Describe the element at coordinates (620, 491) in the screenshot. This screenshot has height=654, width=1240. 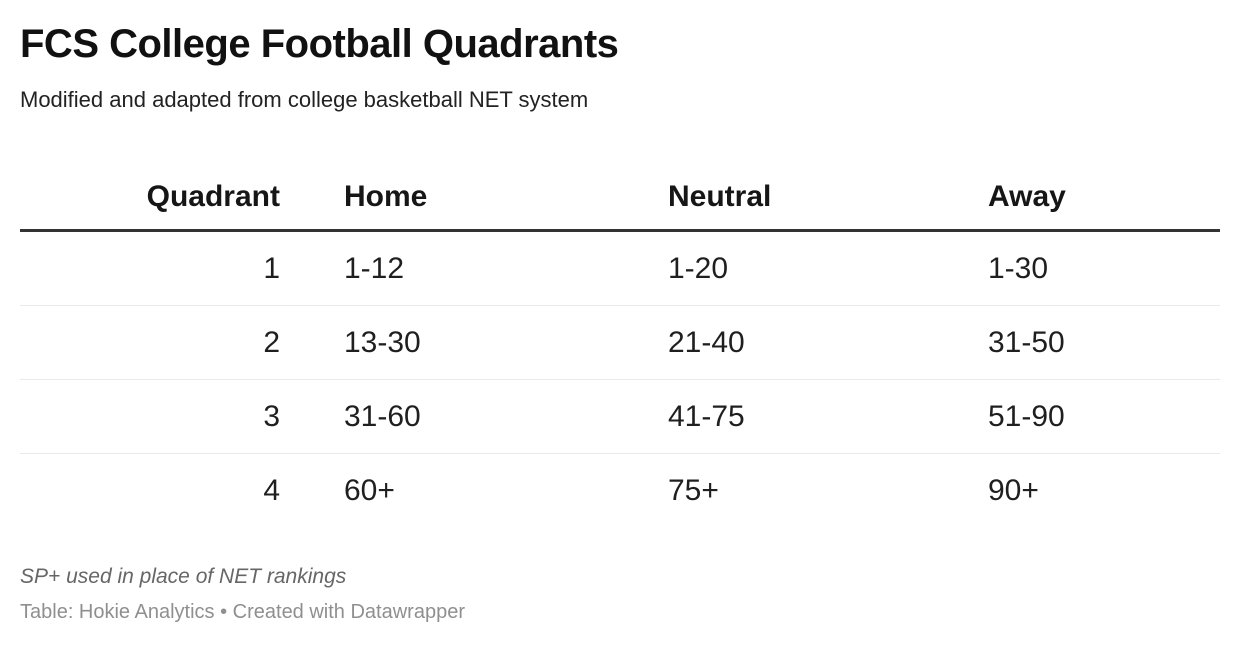
I see `table-row: 4 60+ 75+ 90+` at that location.